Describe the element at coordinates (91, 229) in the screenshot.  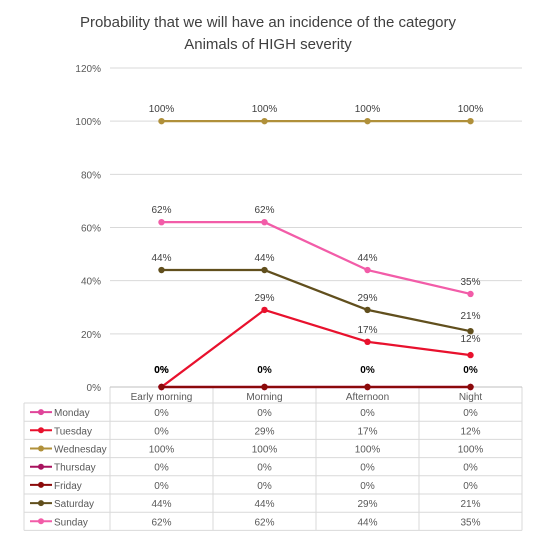
I see `y-tick-label: 60%` at that location.